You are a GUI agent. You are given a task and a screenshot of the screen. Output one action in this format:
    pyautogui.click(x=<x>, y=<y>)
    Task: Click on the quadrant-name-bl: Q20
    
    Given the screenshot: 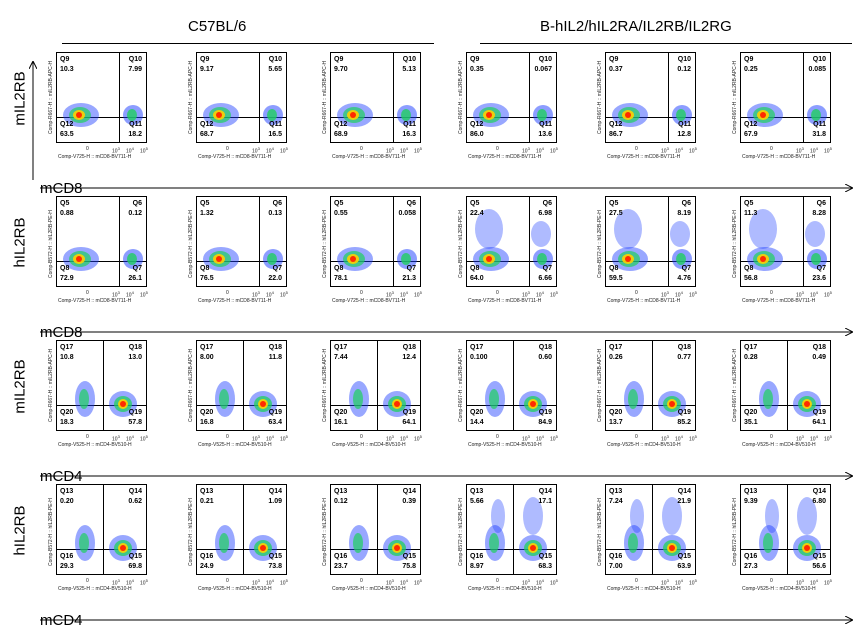 What is the action you would take?
    pyautogui.click(x=477, y=412)
    